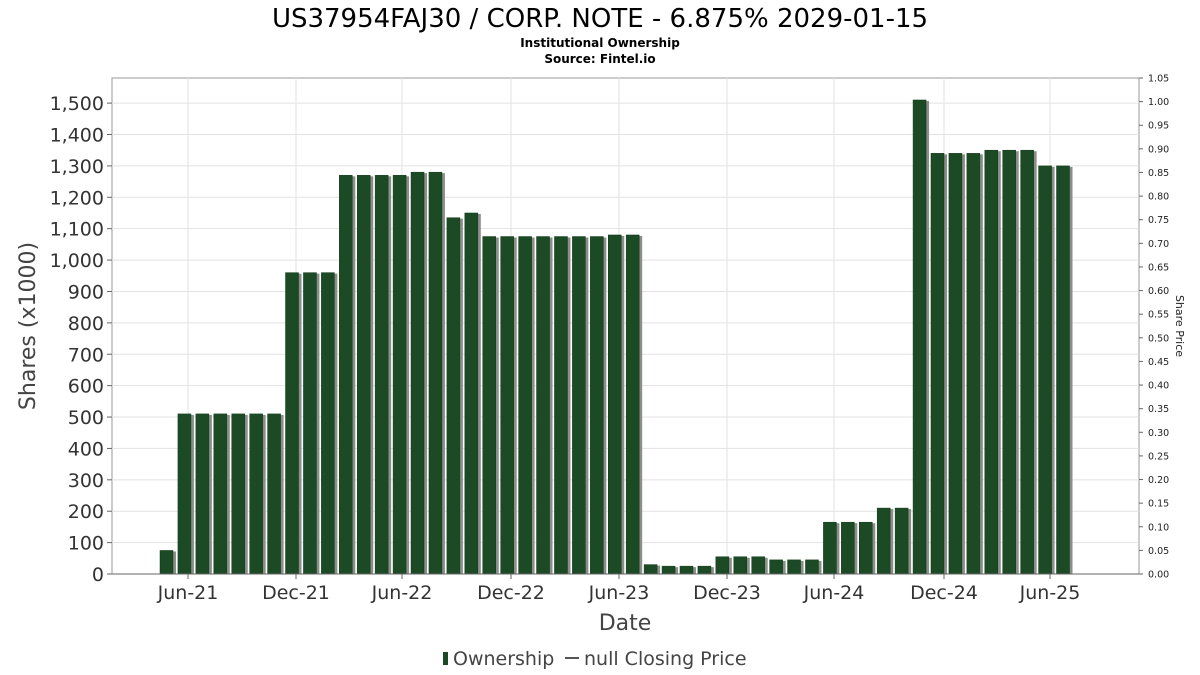 This screenshot has width=1200, height=675. I want to click on y-tick-label: 100, so click(86, 544).